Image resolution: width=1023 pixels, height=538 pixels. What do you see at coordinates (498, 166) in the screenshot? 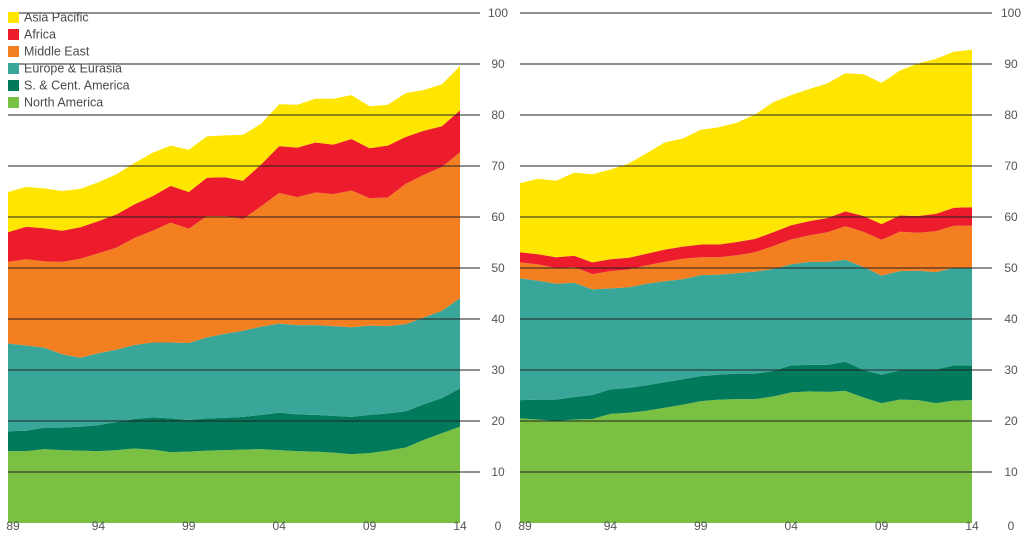
I see `y-tick-label-70-left: 70` at bounding box center [498, 166].